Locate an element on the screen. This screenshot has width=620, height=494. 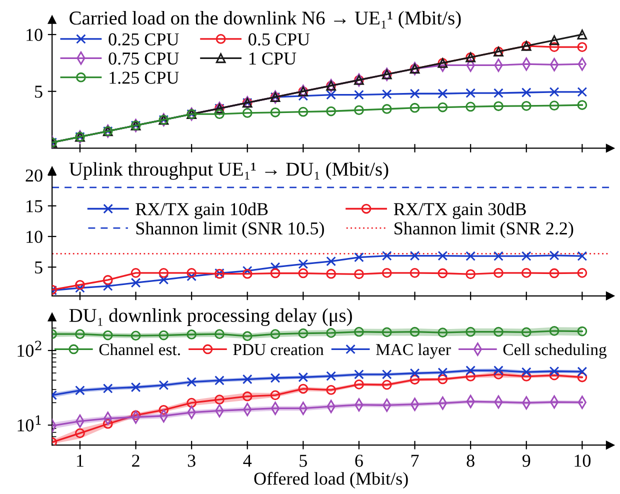
x-tick-label: 3 is located at coordinates (192, 460).